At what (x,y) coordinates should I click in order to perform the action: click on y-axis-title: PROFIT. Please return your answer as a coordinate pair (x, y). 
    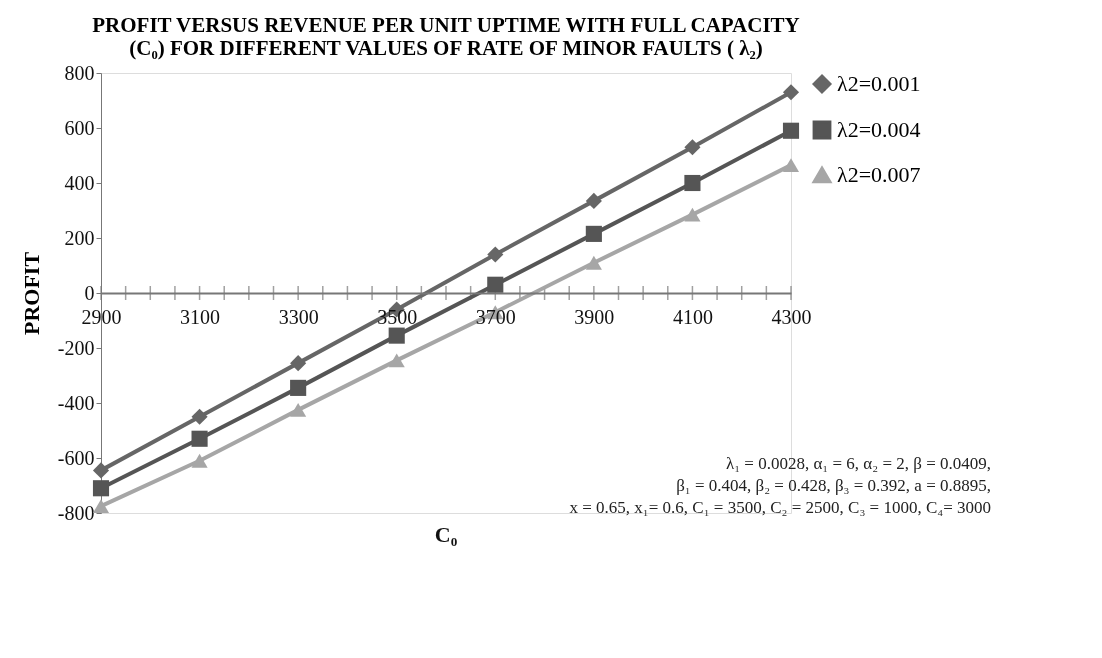
    Looking at the image, I should click on (31, 293).